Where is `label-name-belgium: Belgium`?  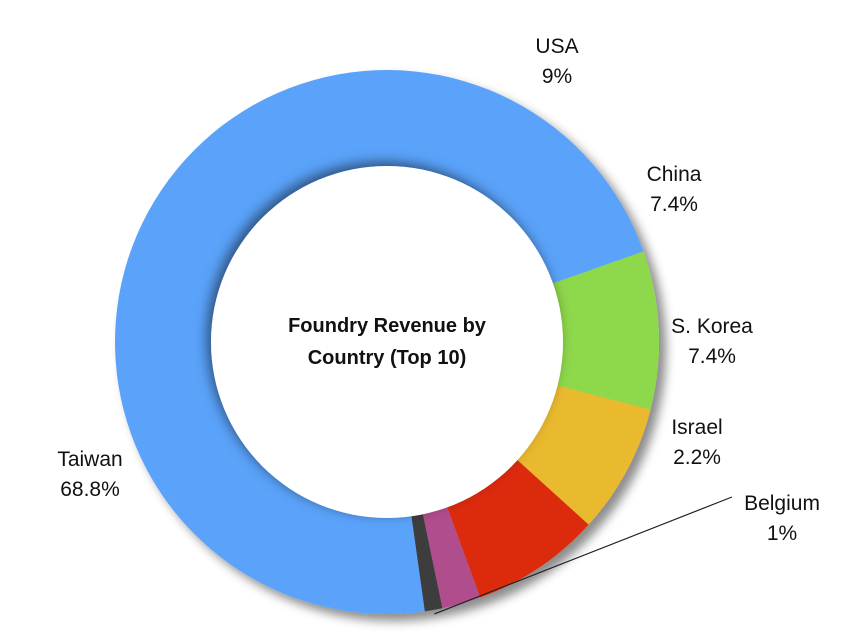
label-name-belgium: Belgium is located at coordinates (782, 503).